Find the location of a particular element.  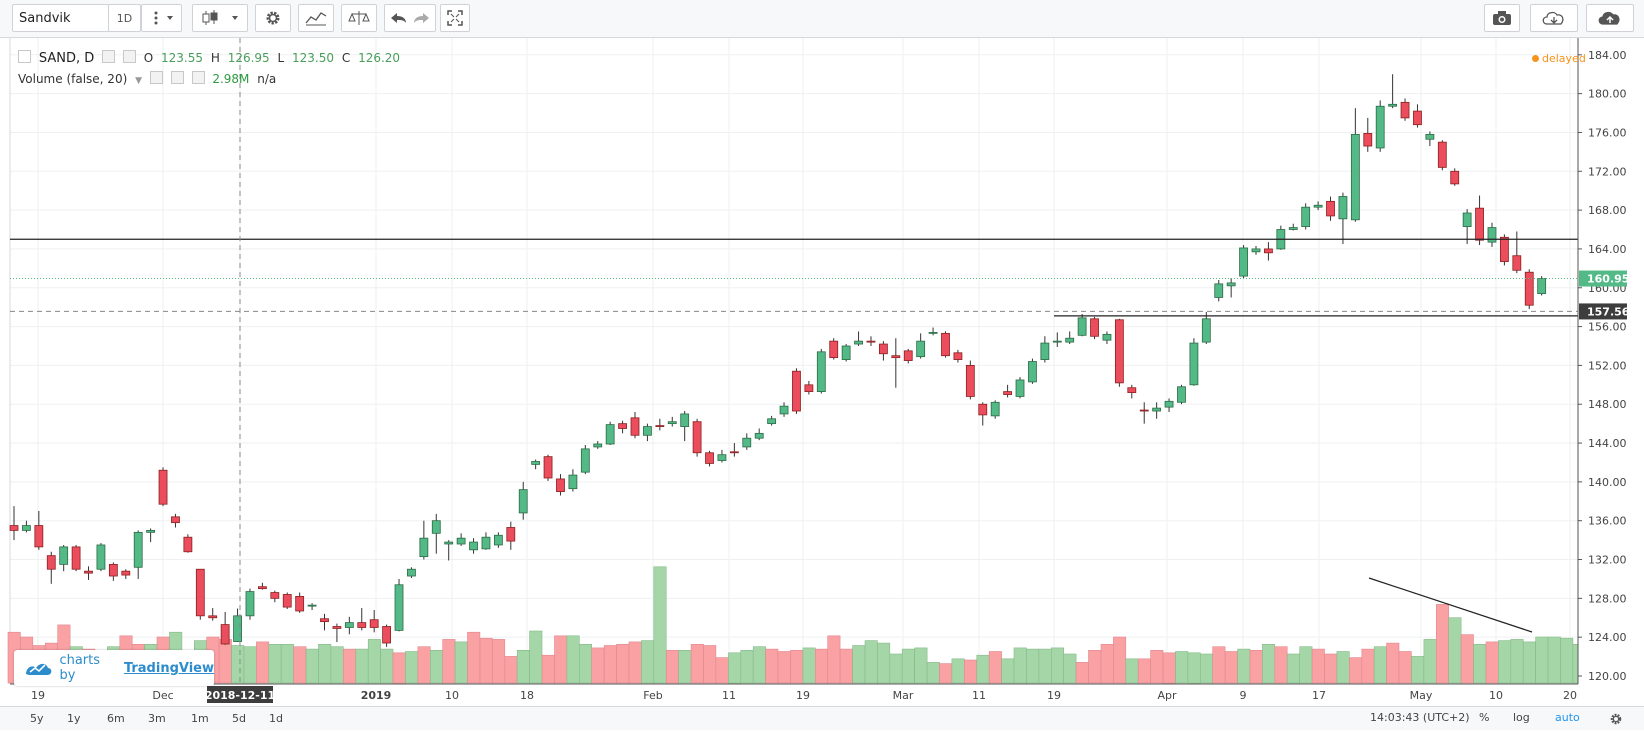

undo-redo-group is located at coordinates (410, 18).